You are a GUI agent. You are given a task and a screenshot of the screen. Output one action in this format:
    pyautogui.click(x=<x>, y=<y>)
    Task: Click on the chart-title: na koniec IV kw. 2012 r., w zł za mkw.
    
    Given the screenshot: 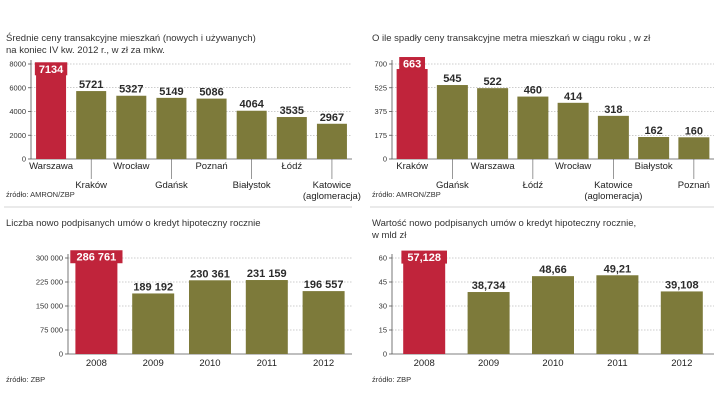 What is the action you would take?
    pyautogui.click(x=85, y=50)
    